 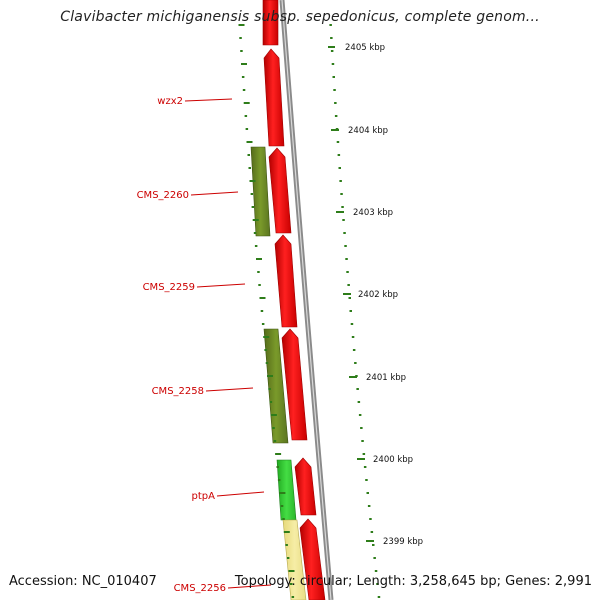 I want to click on forward-cds-track, so click(x=294, y=300).